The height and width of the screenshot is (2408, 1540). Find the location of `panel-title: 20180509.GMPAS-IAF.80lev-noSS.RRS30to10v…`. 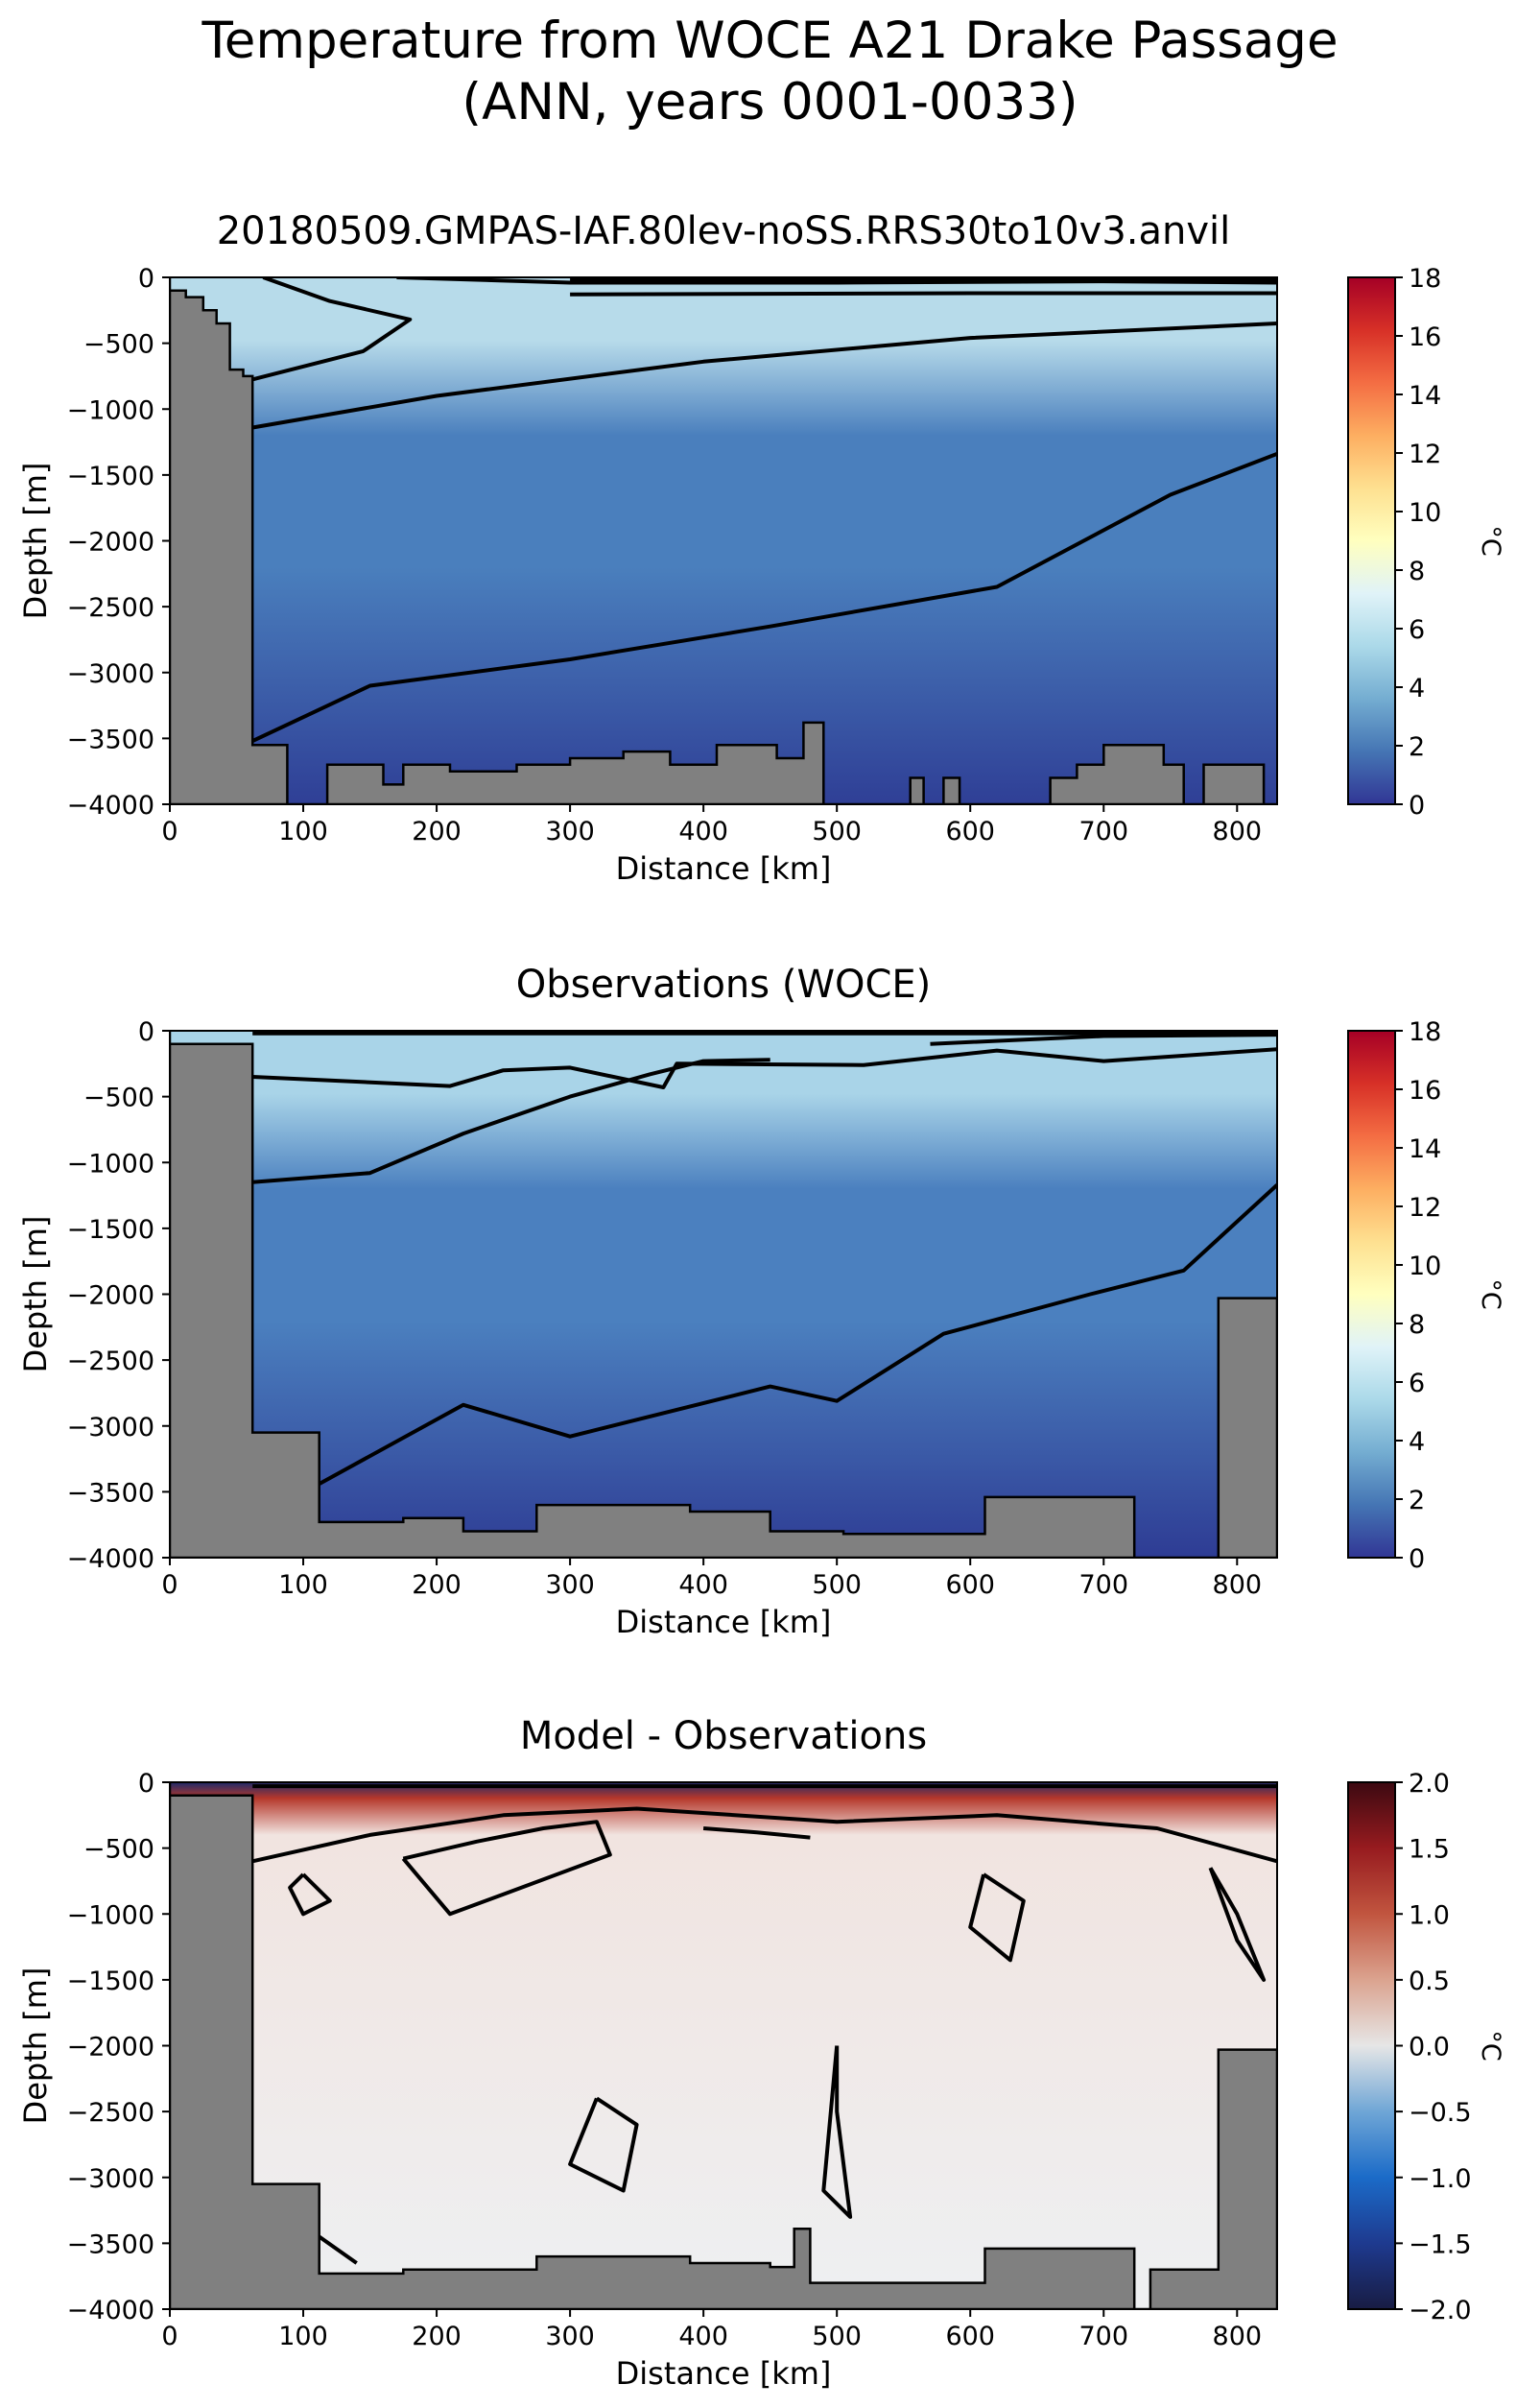

panel-title: 20180509.GMPAS-IAF.80lev-noSS.RRS30to10v… is located at coordinates (724, 231).